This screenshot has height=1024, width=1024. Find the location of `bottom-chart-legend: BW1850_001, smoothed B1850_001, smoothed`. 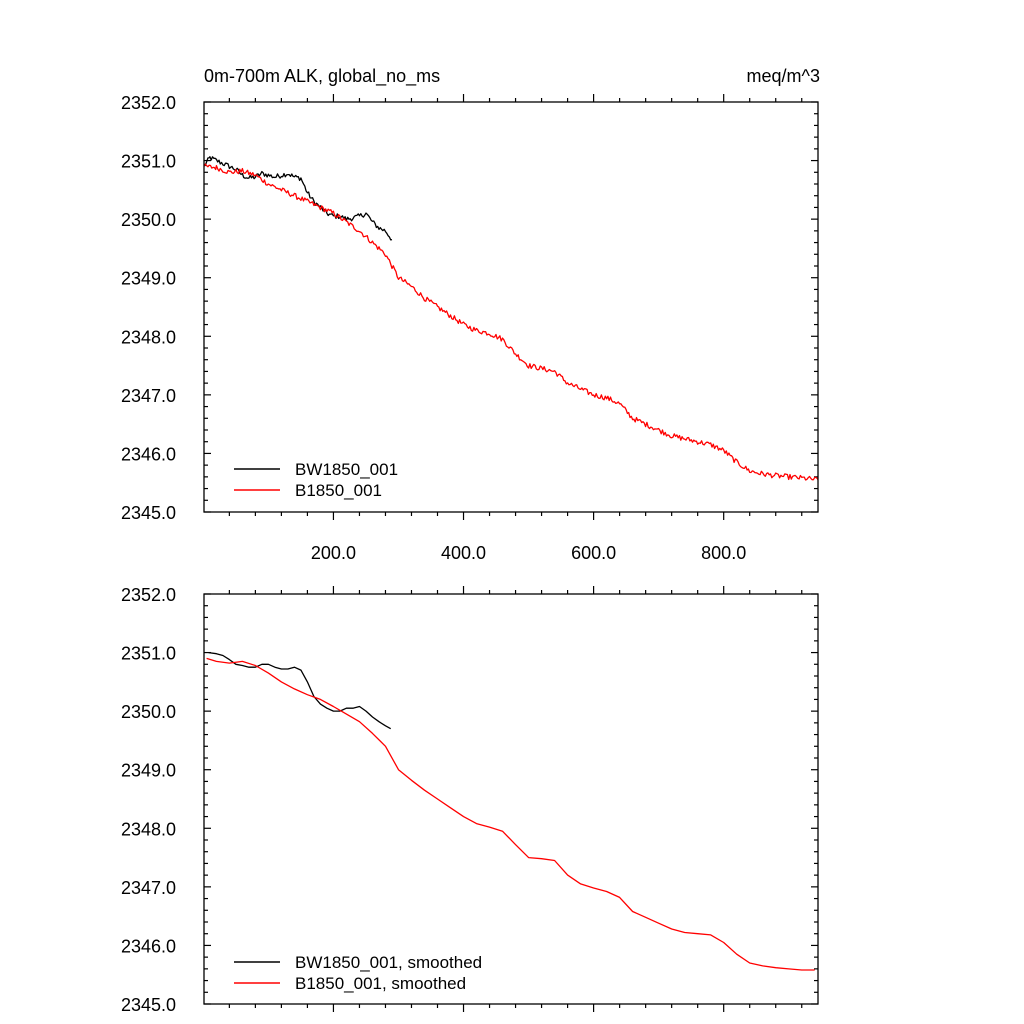

bottom-chart-legend: BW1850_001, smoothed B1850_001, smoothed is located at coordinates (358, 973).